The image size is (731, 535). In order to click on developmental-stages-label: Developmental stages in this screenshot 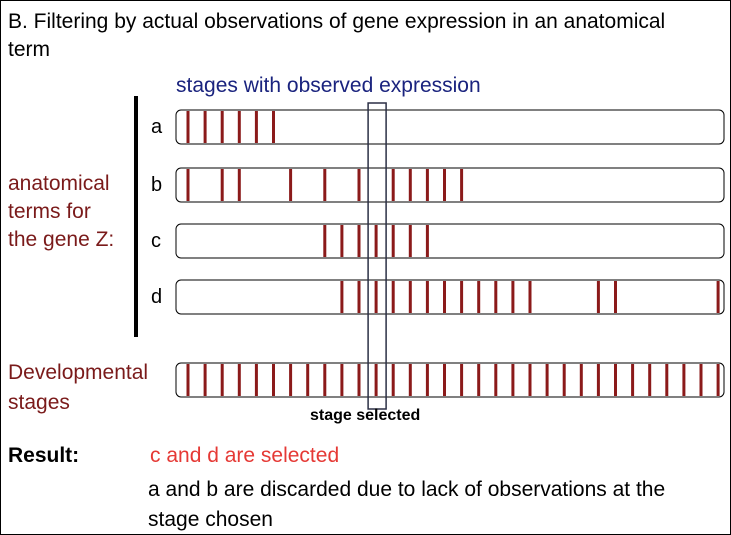, I will do `click(78, 388)`.